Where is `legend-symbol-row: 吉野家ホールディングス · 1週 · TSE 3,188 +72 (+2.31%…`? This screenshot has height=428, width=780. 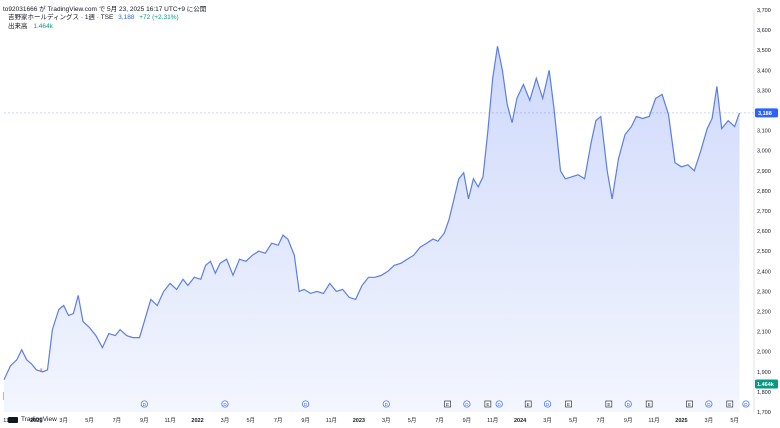 legend-symbol-row: 吉野家ホールディングス · 1週 · TSE 3,188 +72 (+2.31%… is located at coordinates (93, 17).